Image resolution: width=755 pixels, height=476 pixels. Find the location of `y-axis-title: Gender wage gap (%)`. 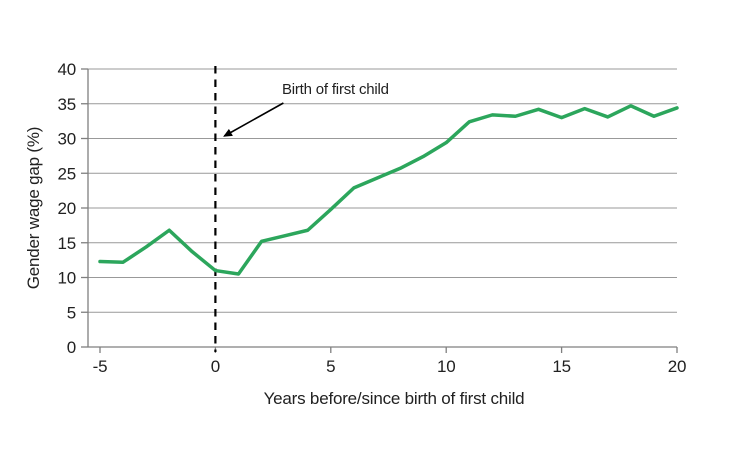

y-axis-title: Gender wage gap (%) is located at coordinates (33, 208).